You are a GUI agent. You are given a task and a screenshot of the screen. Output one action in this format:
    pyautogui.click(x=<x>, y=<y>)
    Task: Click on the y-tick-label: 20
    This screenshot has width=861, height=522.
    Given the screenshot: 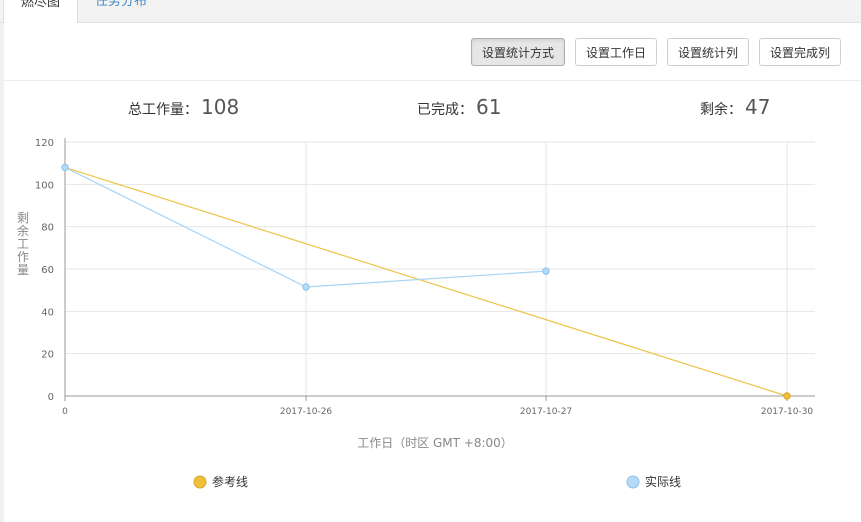 What is the action you would take?
    pyautogui.click(x=47, y=355)
    